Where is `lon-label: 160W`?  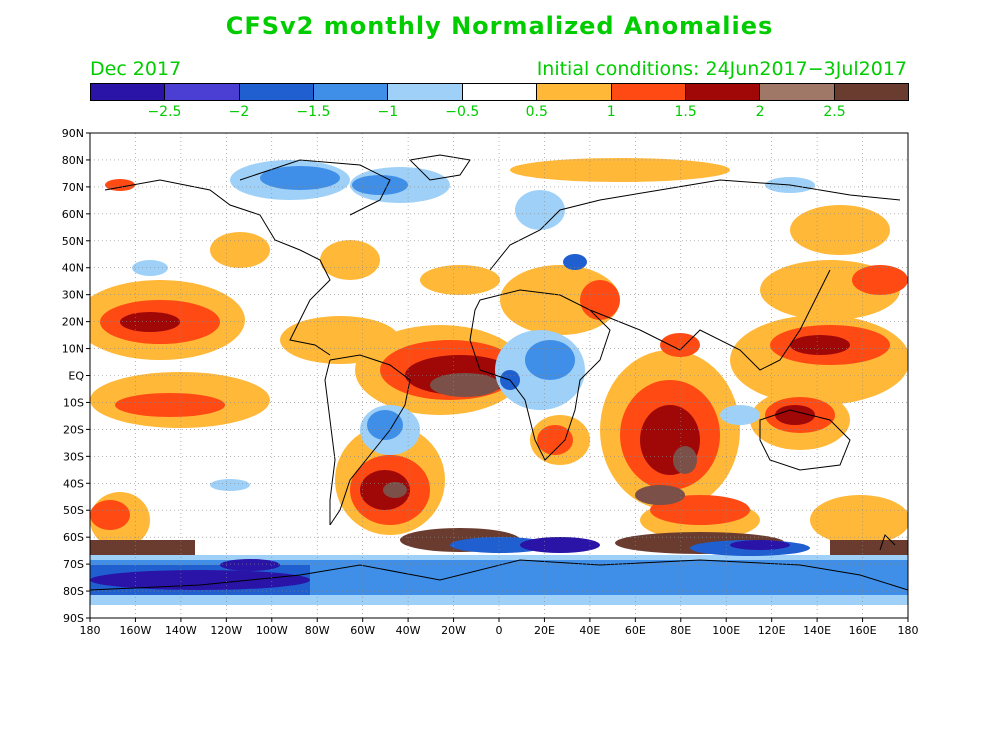 lon-label: 160W is located at coordinates (136, 630).